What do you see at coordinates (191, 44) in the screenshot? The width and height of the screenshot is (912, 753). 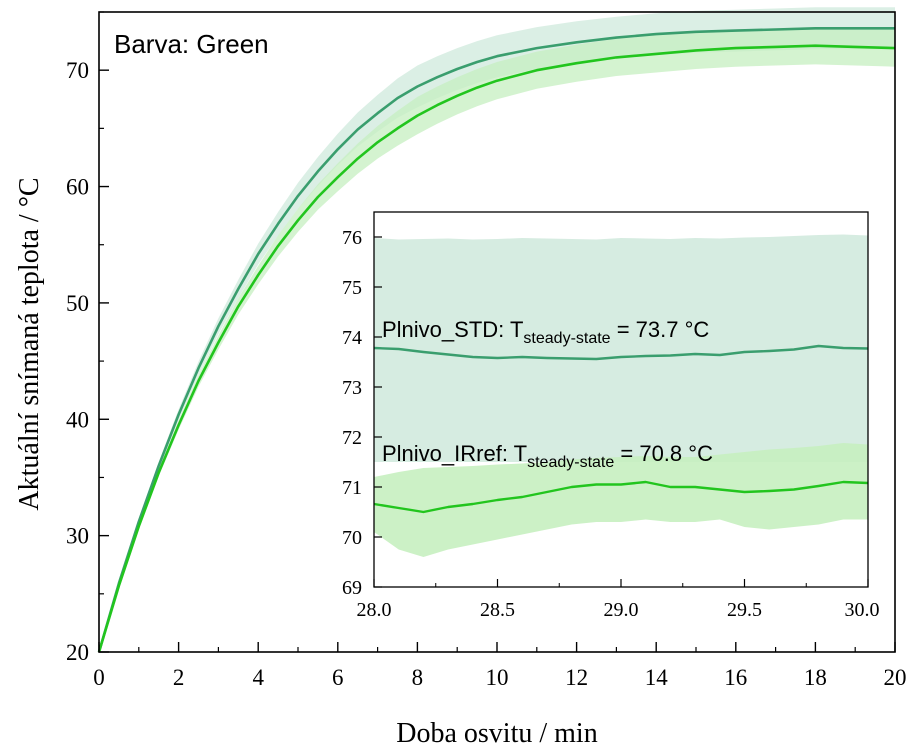 I see `chart-annotation-color: Barva: Green` at bounding box center [191, 44].